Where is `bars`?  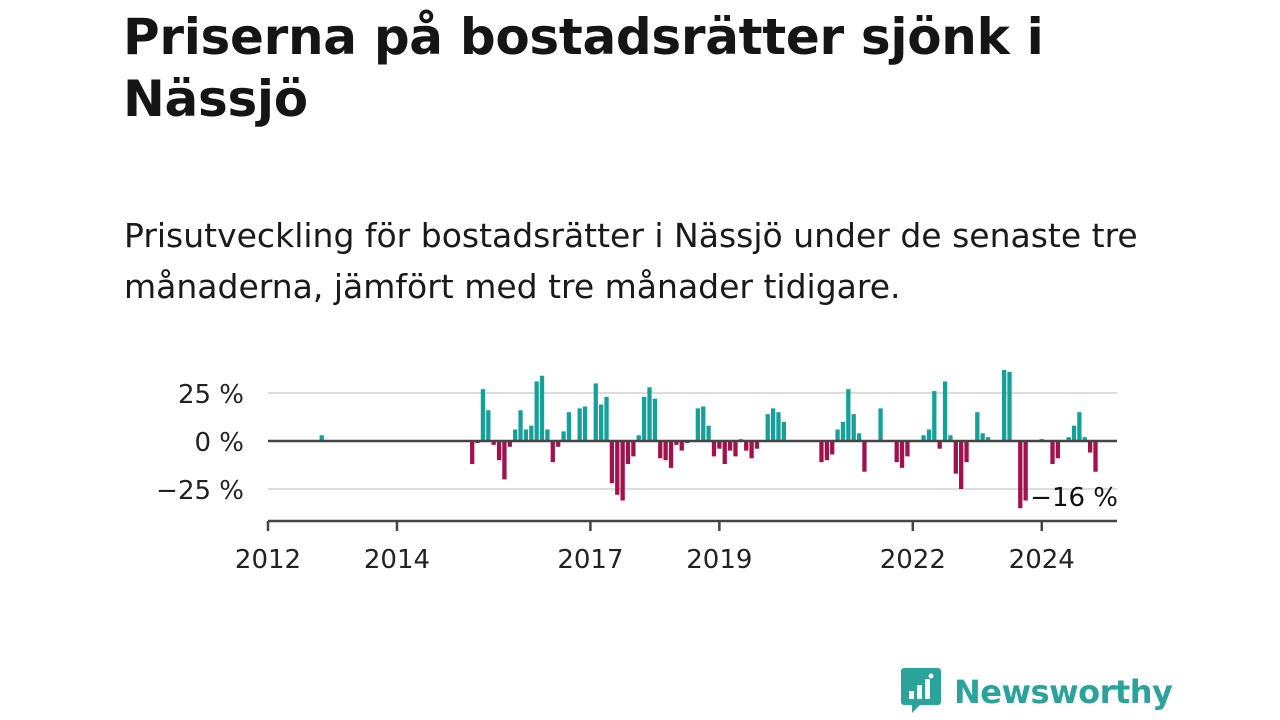 bars is located at coordinates (708, 439).